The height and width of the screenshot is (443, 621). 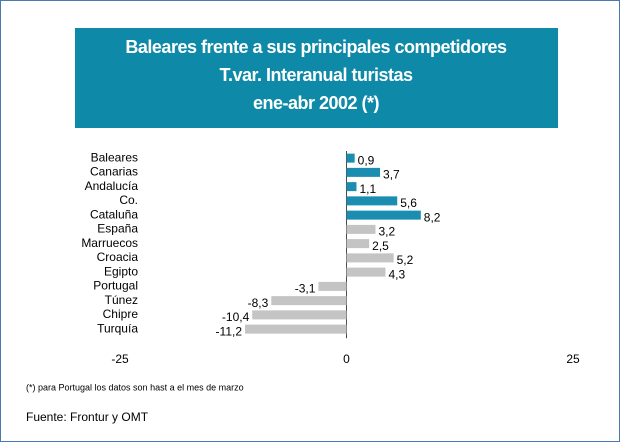 What do you see at coordinates (121, 271) in the screenshot?
I see `y-tick-label: Egipto` at bounding box center [121, 271].